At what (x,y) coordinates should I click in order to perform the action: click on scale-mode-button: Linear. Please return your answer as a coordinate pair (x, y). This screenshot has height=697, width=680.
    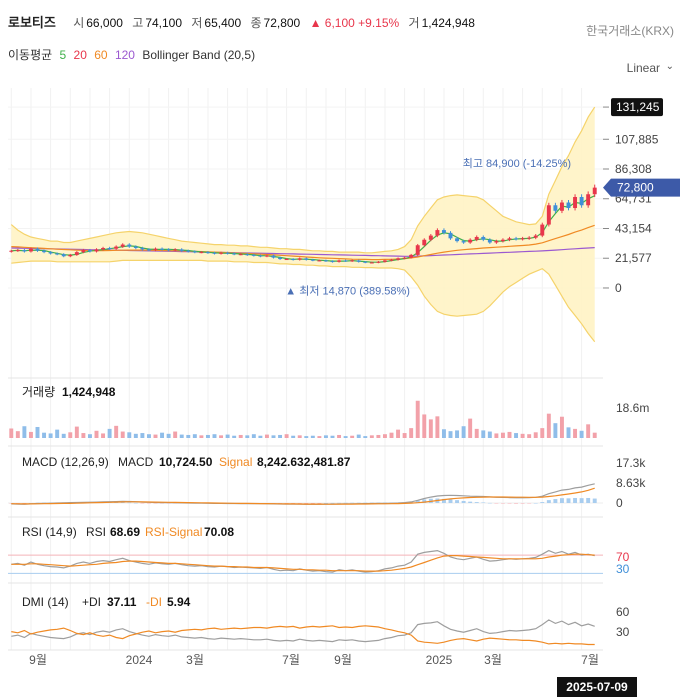
    Looking at the image, I should click on (643, 68).